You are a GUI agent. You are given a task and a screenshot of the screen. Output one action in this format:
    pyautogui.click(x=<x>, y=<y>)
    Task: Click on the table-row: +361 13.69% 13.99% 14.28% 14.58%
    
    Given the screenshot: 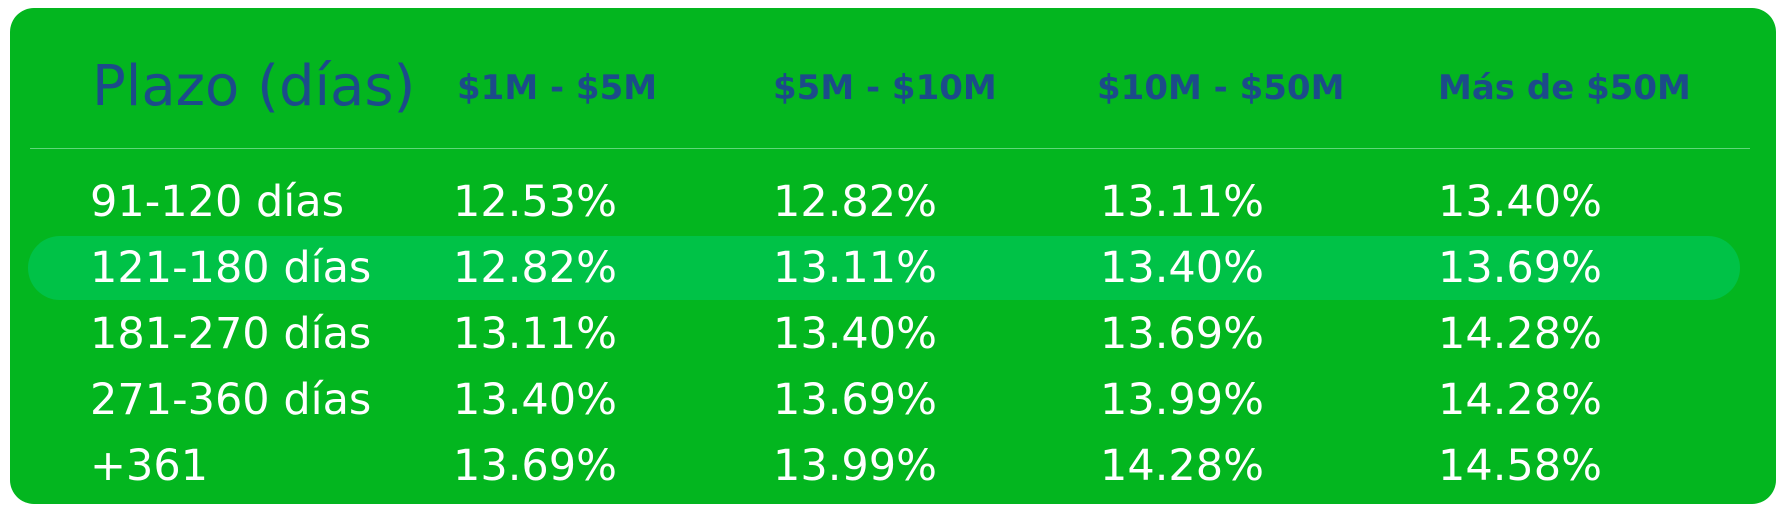 What is the action you would take?
    pyautogui.click(x=893, y=467)
    